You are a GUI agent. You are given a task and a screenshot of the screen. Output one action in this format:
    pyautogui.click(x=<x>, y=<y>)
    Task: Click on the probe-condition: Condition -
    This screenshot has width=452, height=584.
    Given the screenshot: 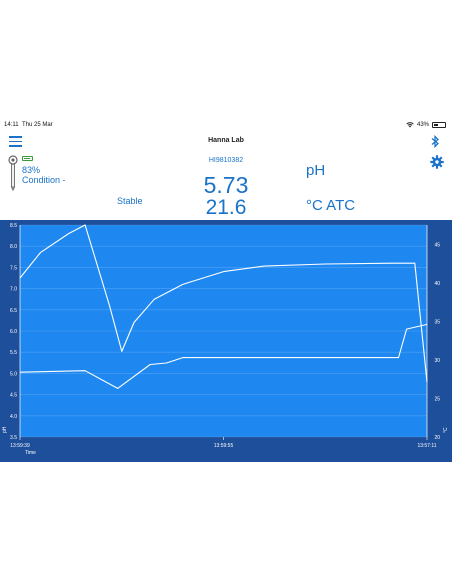 What is the action you would take?
    pyautogui.click(x=44, y=180)
    